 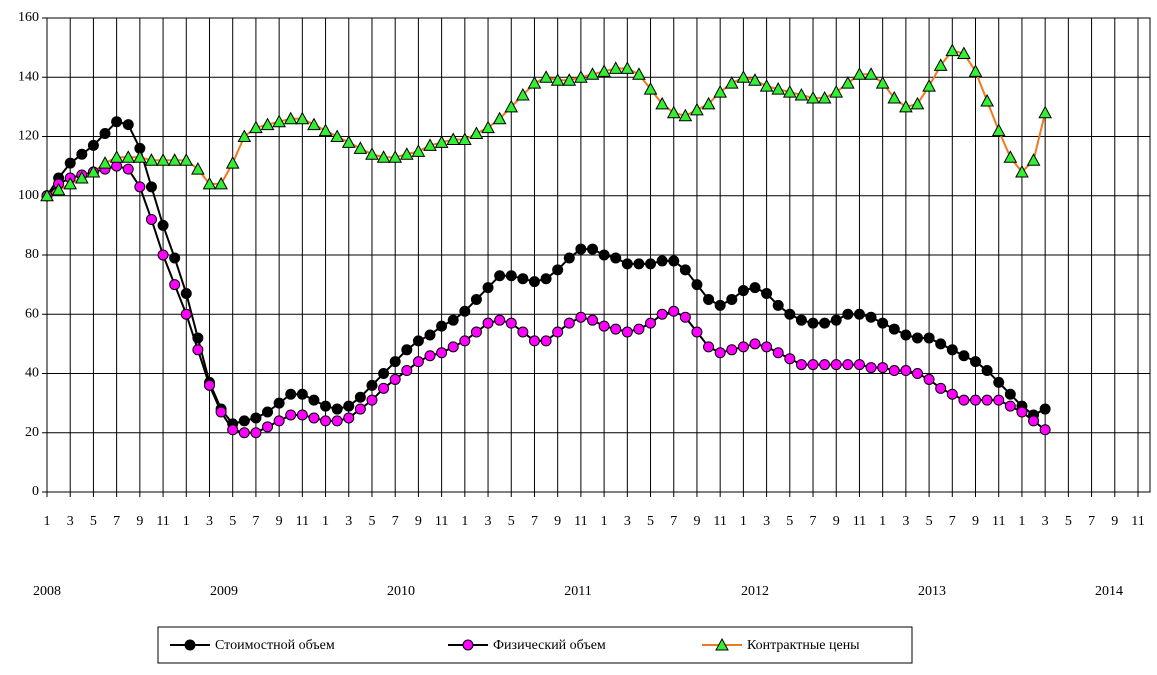 I want to click on y-tick-label: 160, so click(x=28, y=17).